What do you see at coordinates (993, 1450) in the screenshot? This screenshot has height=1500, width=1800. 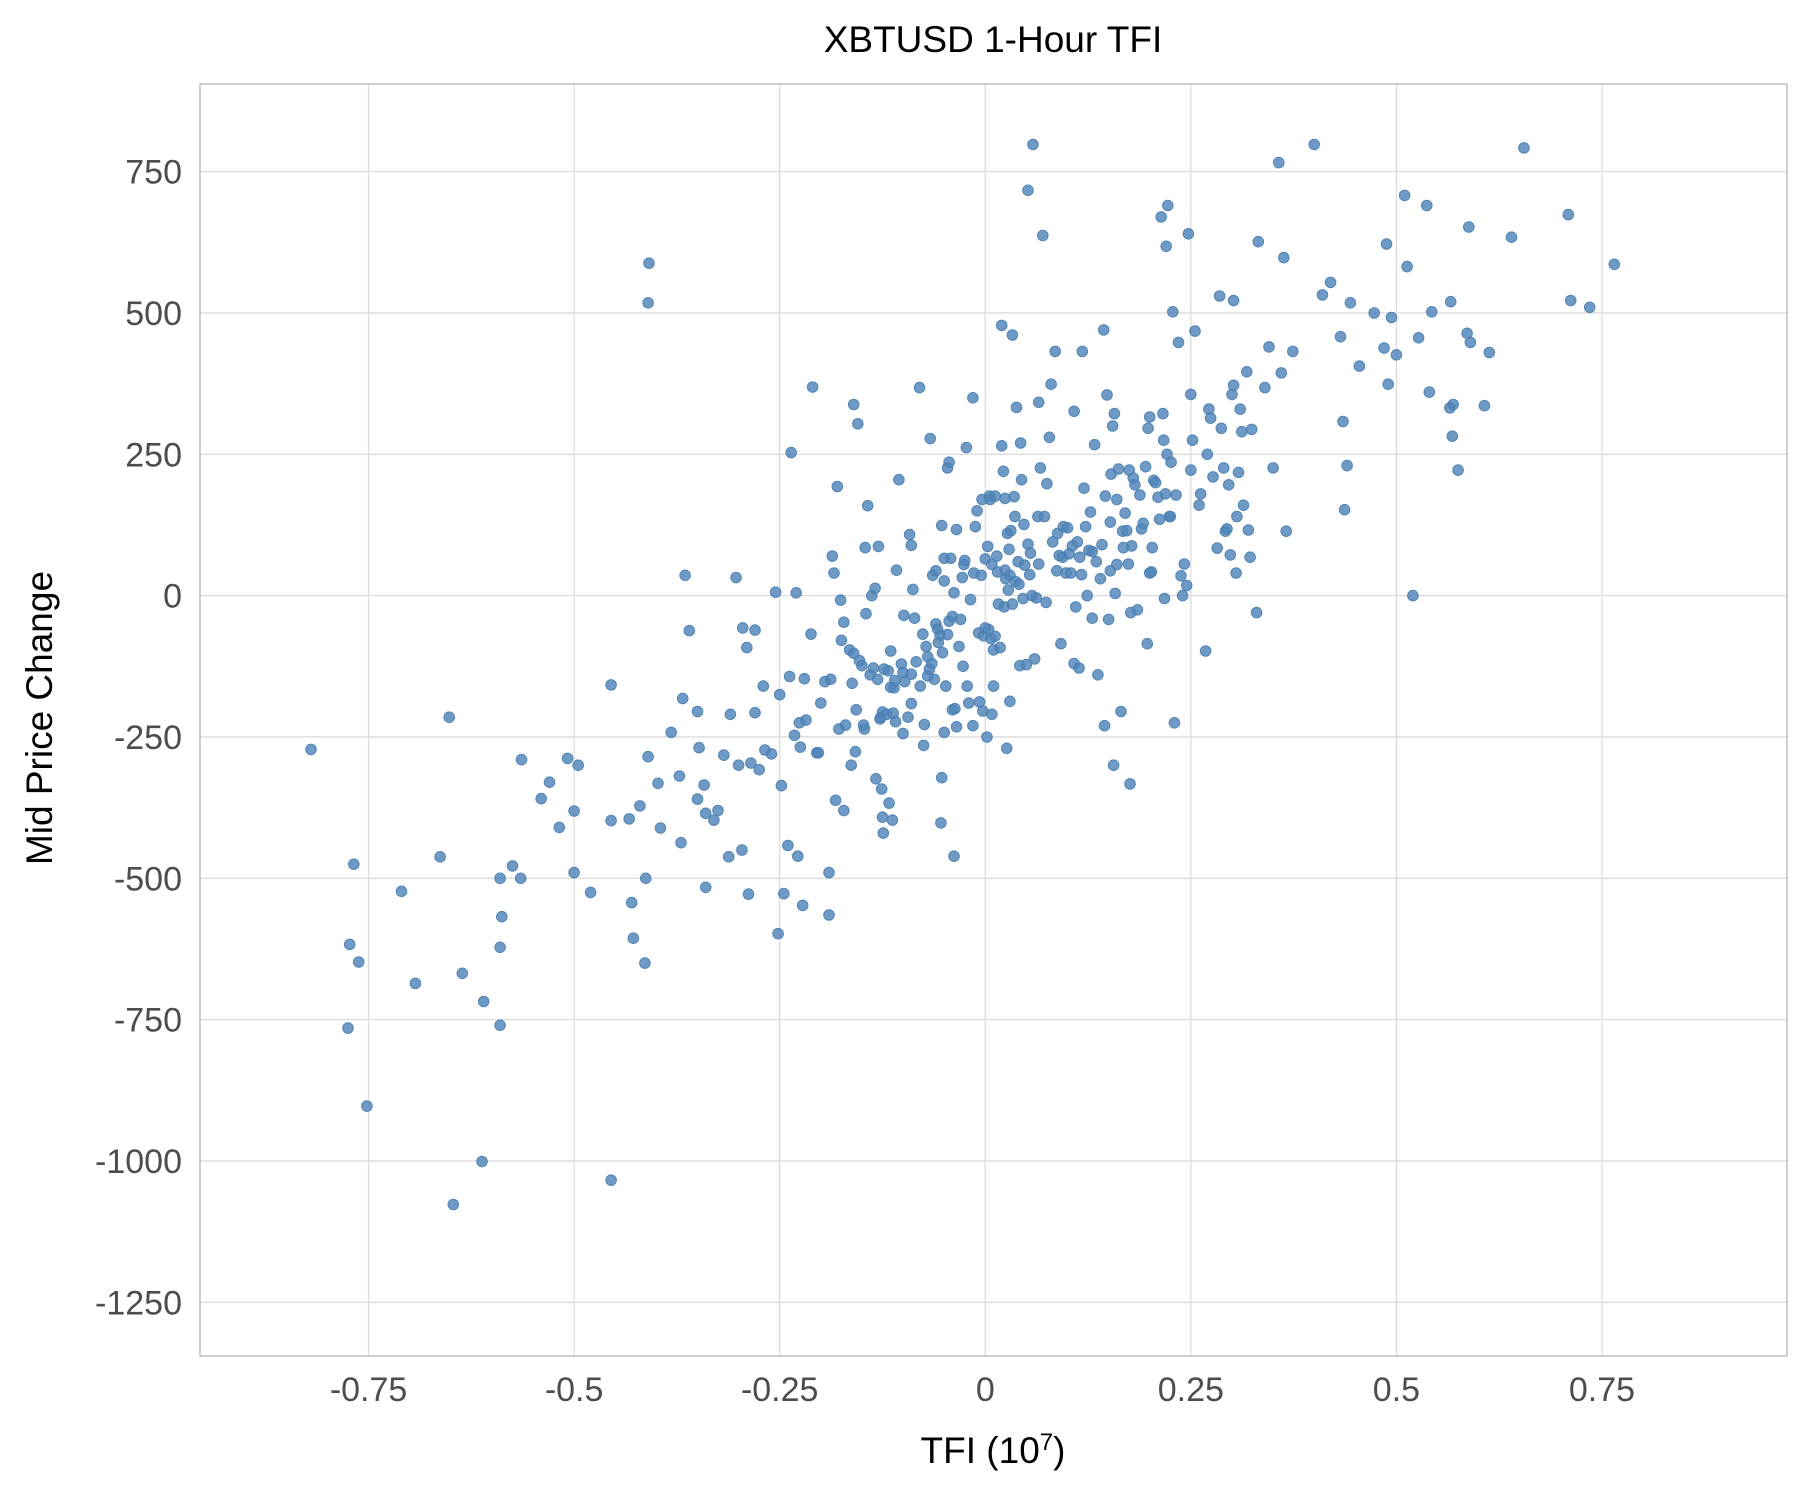 I see `x-axis-title: TFI (107)` at bounding box center [993, 1450].